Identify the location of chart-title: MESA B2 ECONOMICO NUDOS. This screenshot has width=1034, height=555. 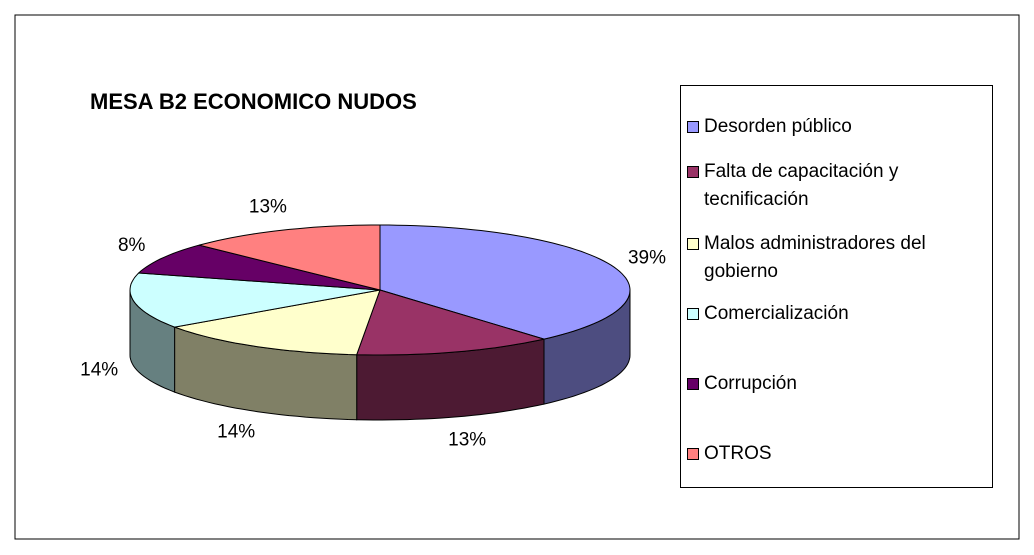
(253, 101).